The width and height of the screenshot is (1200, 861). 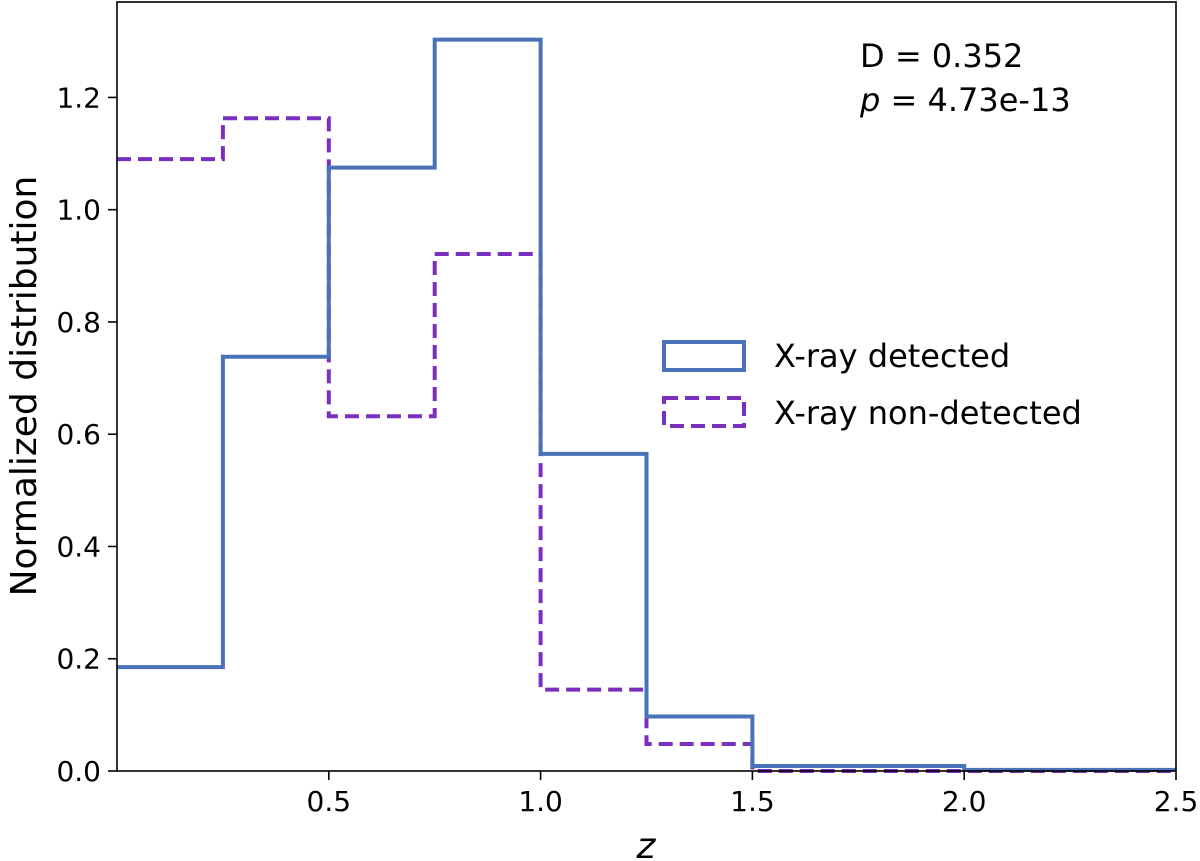 What do you see at coordinates (1176, 801) in the screenshot?
I see `x-tick-label: 2.5` at bounding box center [1176, 801].